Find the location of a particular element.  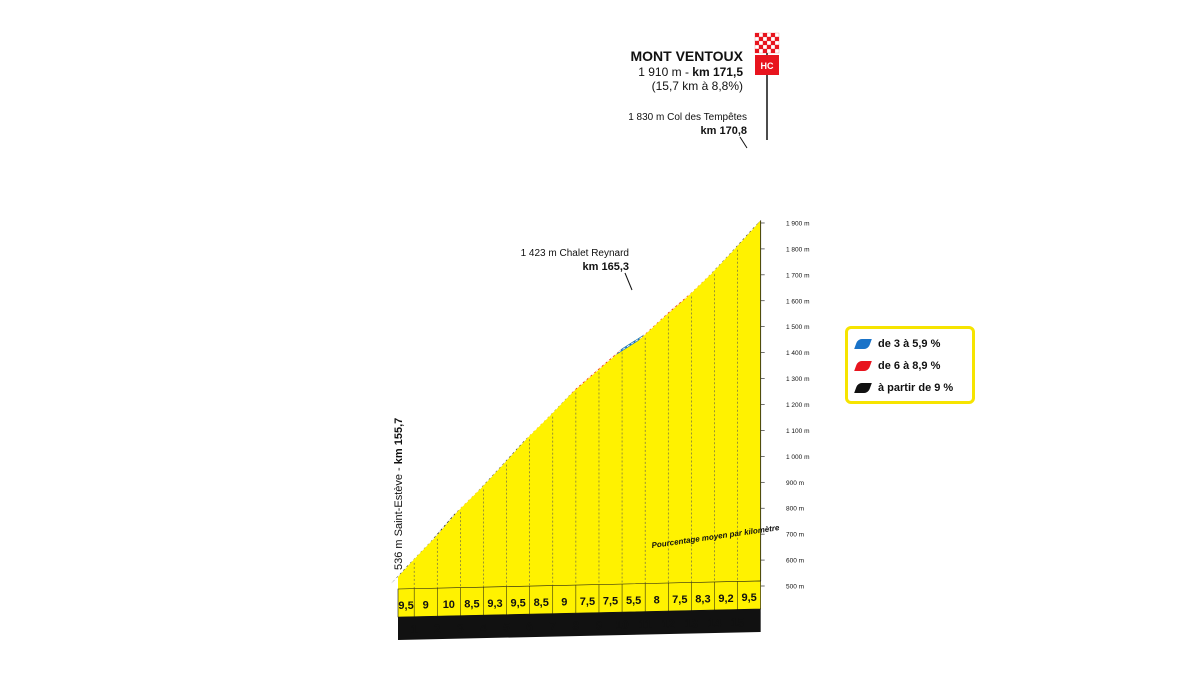

summit-climb-info: (15,7 km à 8,8%) is located at coordinates (697, 86).